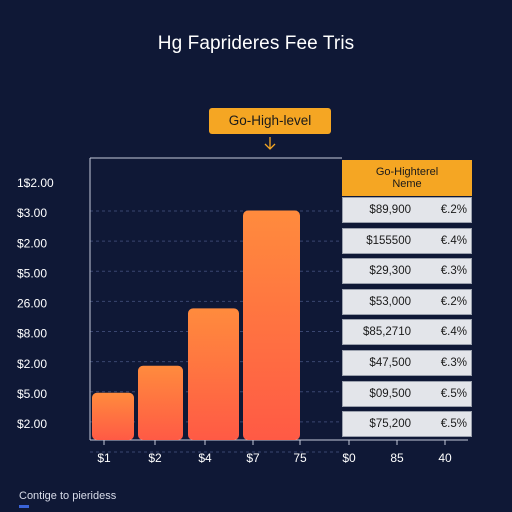  Describe the element at coordinates (256, 43) in the screenshot. I see `chart-title: Hg Faprideres Fee Tris` at that location.